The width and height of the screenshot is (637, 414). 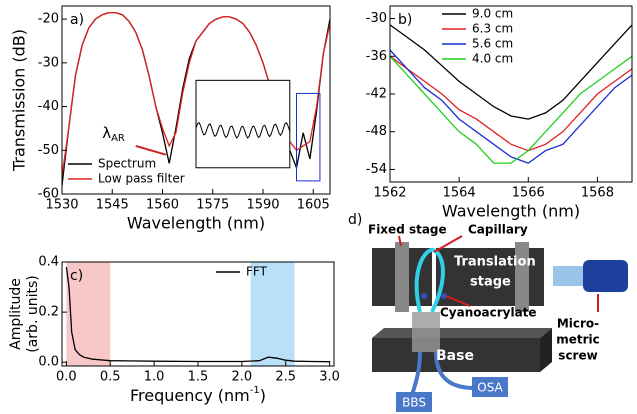 What do you see at coordinates (376, 131) in the screenshot?
I see `y-tick-label: -48` at bounding box center [376, 131].